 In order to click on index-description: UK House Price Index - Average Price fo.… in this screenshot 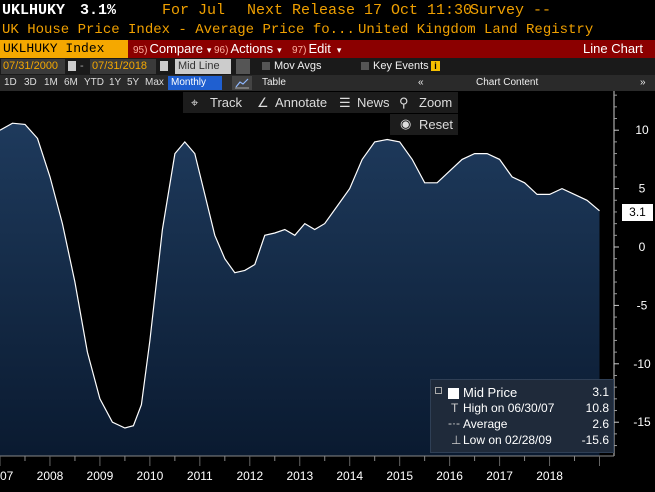, I will do `click(178, 30)`.